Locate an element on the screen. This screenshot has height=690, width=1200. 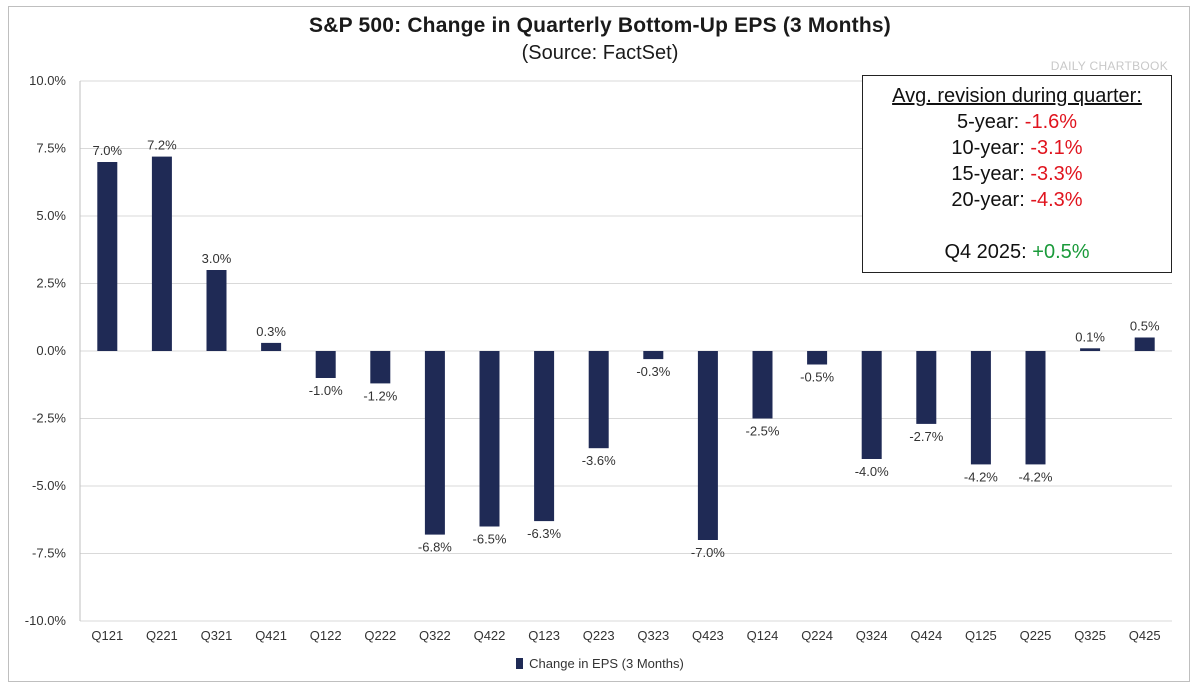
data-label: -7.0% is located at coordinates (708, 552).